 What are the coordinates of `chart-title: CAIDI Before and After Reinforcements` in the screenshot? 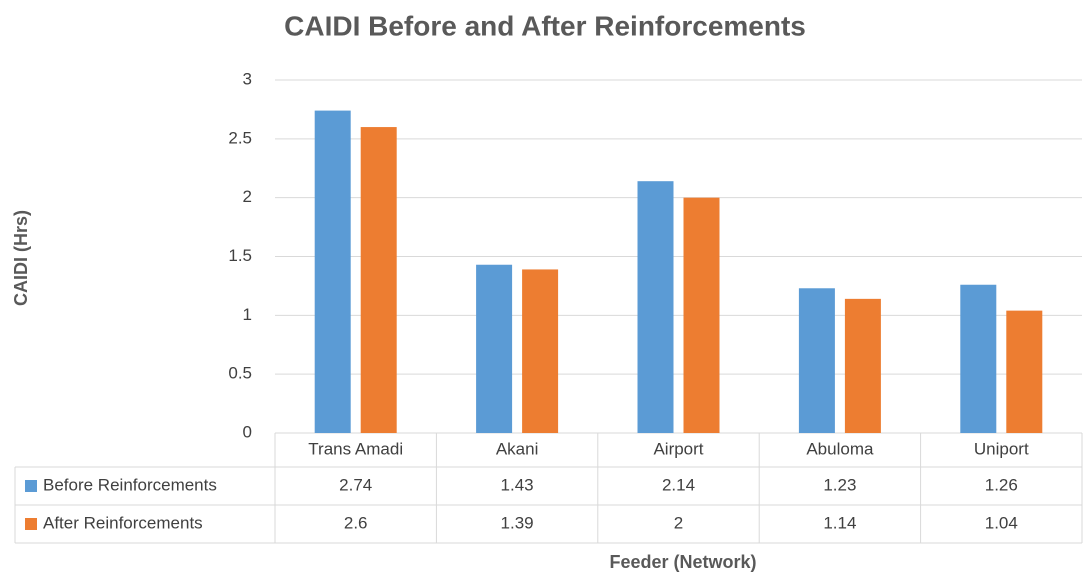 It's located at (545, 25).